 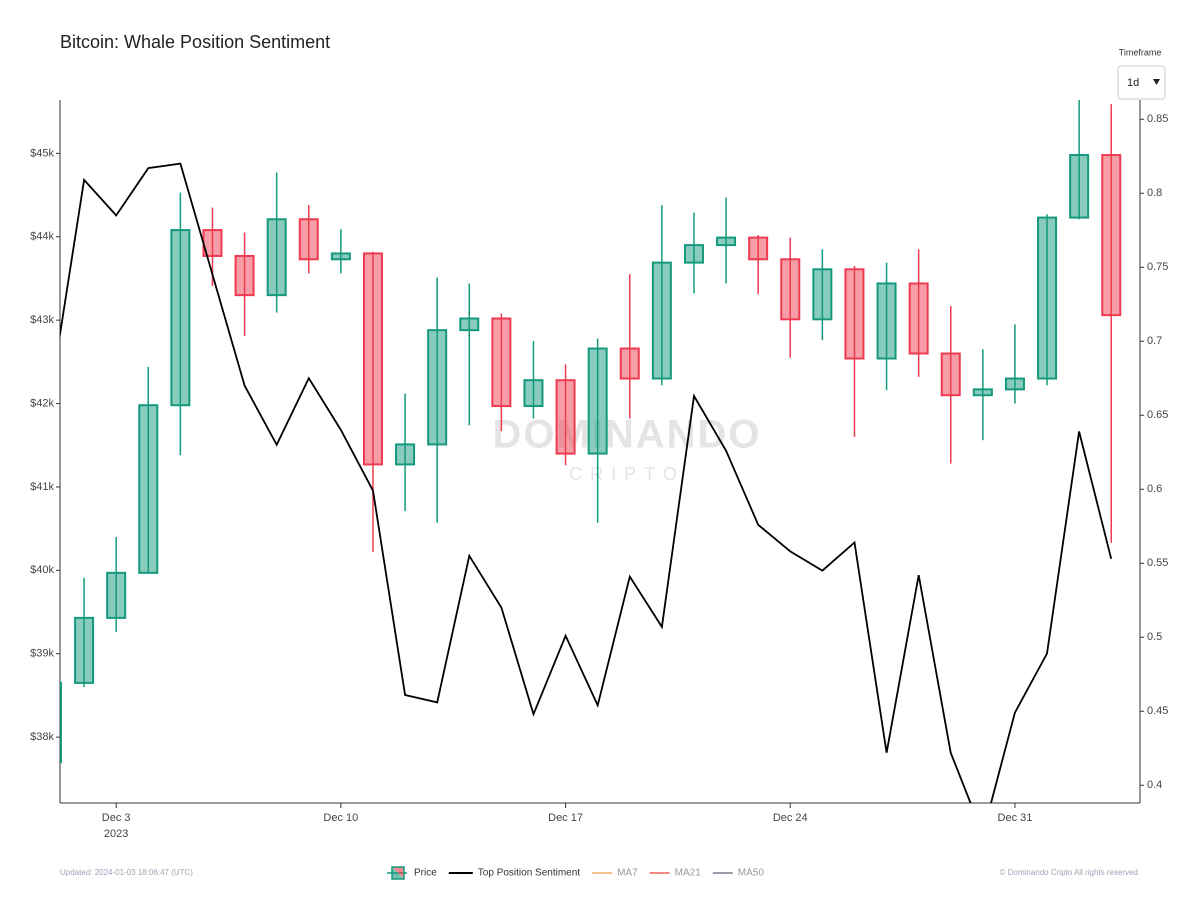 I want to click on y2-tick-label: 0.4, so click(x=1154, y=785).